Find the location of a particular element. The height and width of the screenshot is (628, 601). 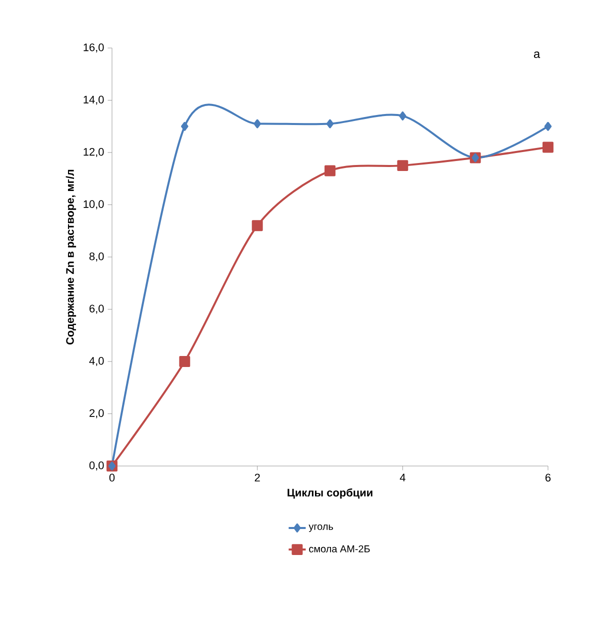

x-tick-label: 6 is located at coordinates (548, 478).